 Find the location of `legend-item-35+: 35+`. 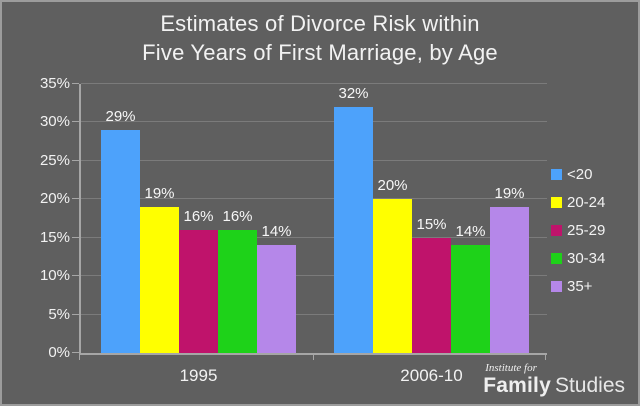

legend-item-35+: 35+ is located at coordinates (578, 286).